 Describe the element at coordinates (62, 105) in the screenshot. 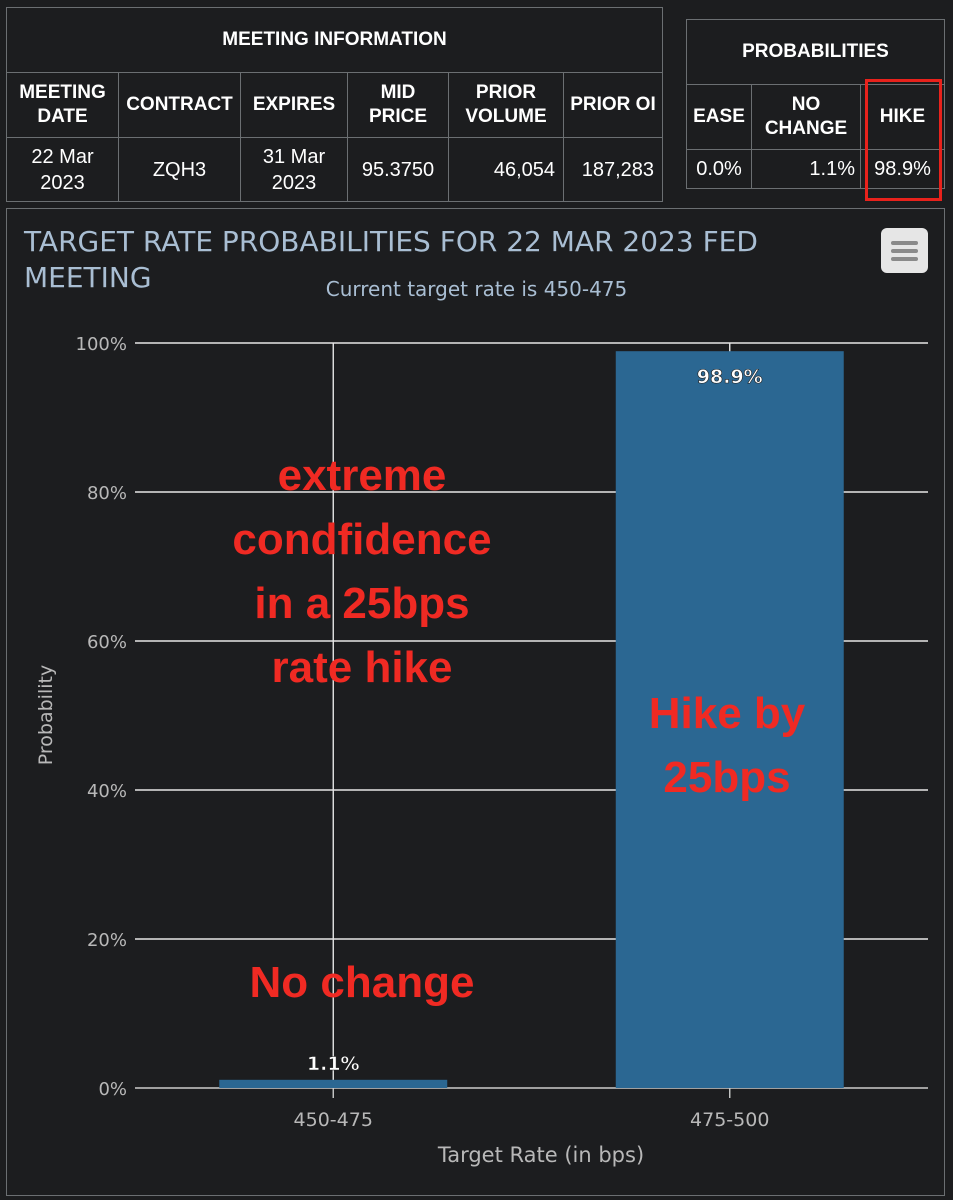

I see `header-meeting-date: MEETING DATE` at that location.